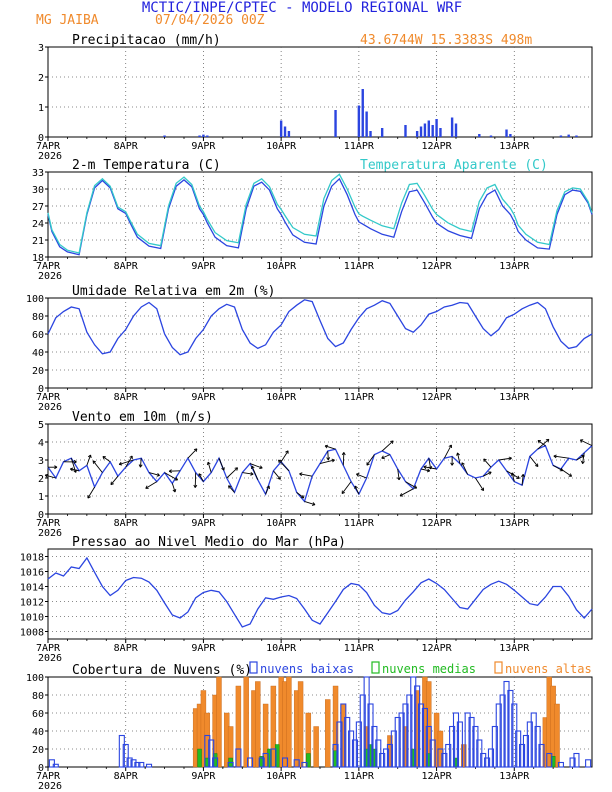 This screenshot has width=612, height=792. What do you see at coordinates (548, 669) in the screenshot?
I see `legend-label: nuvens altas` at bounding box center [548, 669].